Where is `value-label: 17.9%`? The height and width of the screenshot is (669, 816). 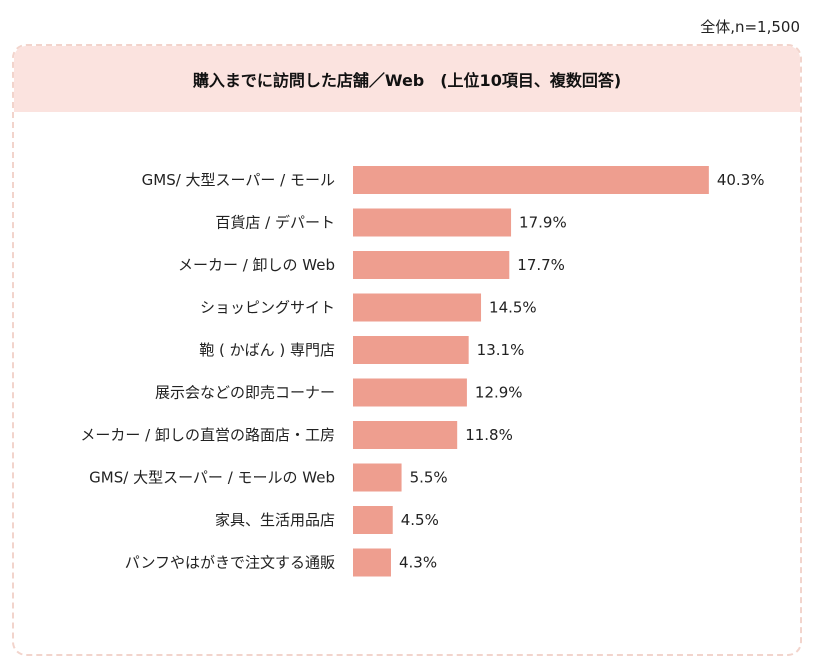
value-label: 17.9% is located at coordinates (543, 223).